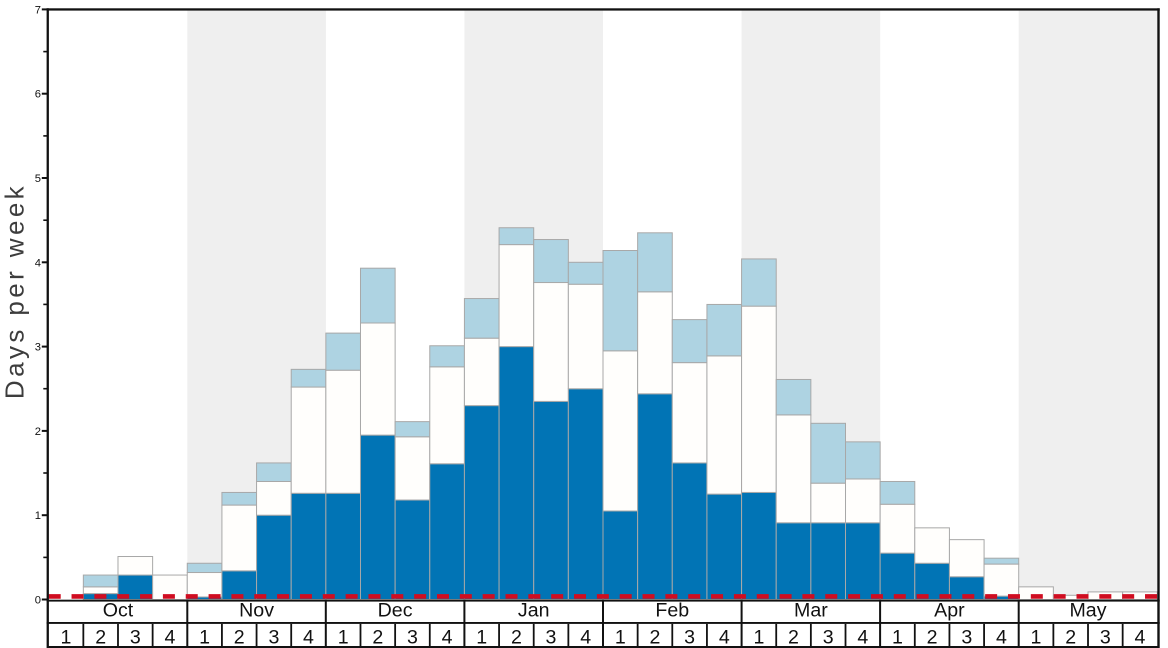 The width and height of the screenshot is (1168, 648). What do you see at coordinates (395, 610) in the screenshot?
I see `svg-text: Dec` at bounding box center [395, 610].